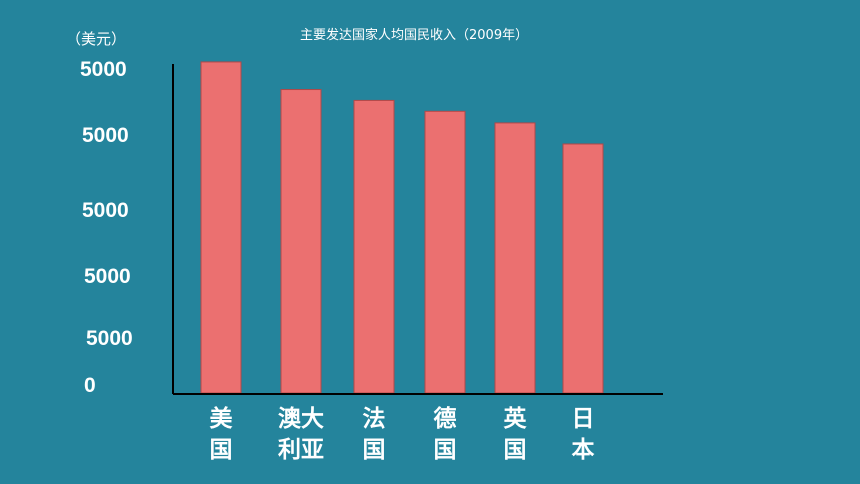  I want to click on x-tick-label-line: 法, so click(374, 419).